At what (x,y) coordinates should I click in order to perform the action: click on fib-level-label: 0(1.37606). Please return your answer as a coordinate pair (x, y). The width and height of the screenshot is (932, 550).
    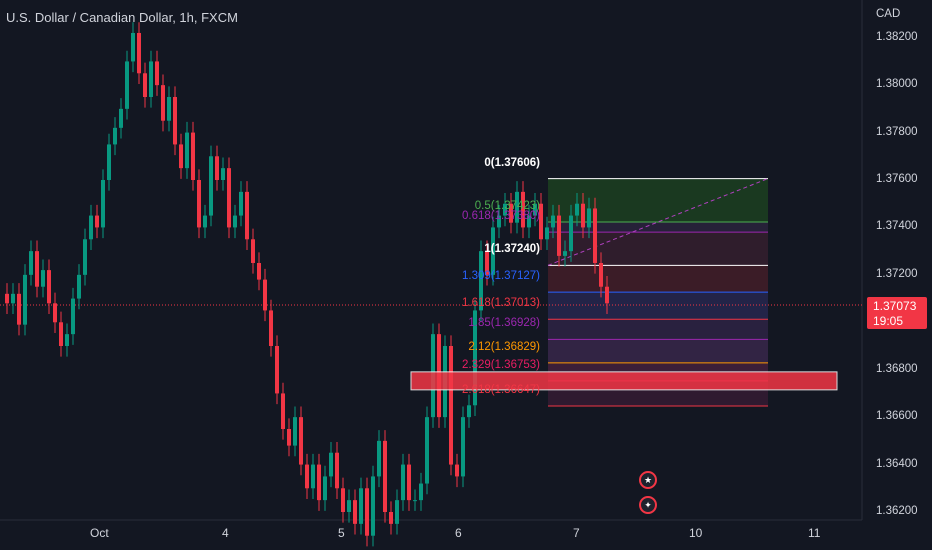
    Looking at the image, I should click on (512, 162).